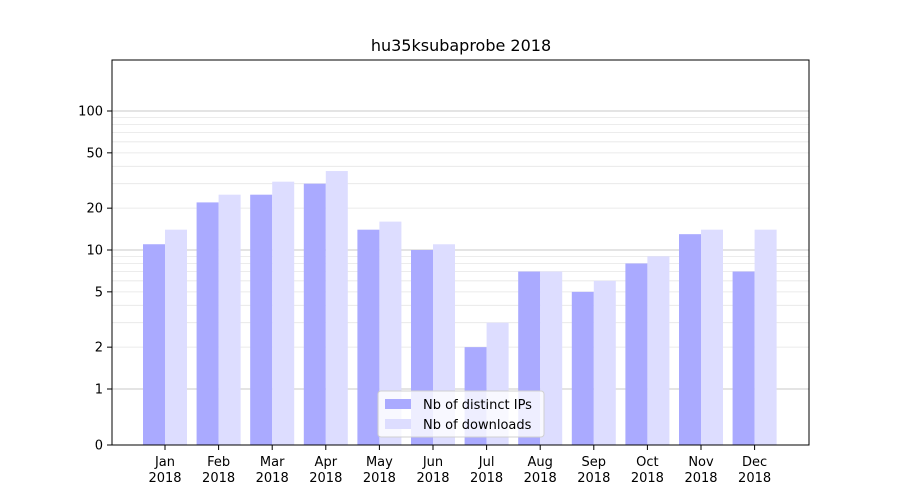 This screenshot has height=500, width=900. What do you see at coordinates (95, 279) in the screenshot?
I see `y-axis: 0 1 2 5 10 20 50 100` at bounding box center [95, 279].